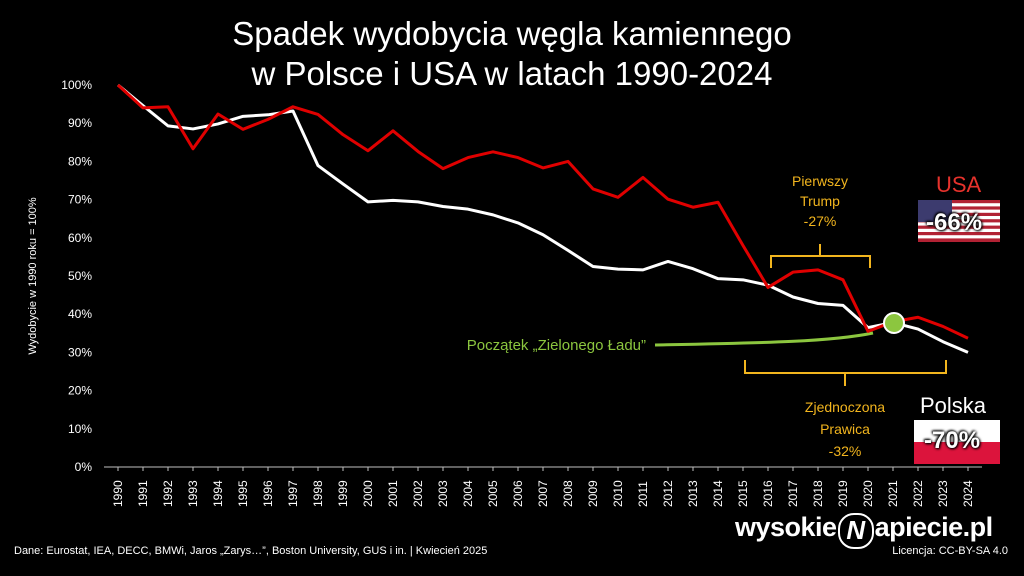 The image size is (1024, 576). Describe the element at coordinates (33, 276) in the screenshot. I see `y-axis-label: Wydobycie w 1990 roku = 100%` at that location.